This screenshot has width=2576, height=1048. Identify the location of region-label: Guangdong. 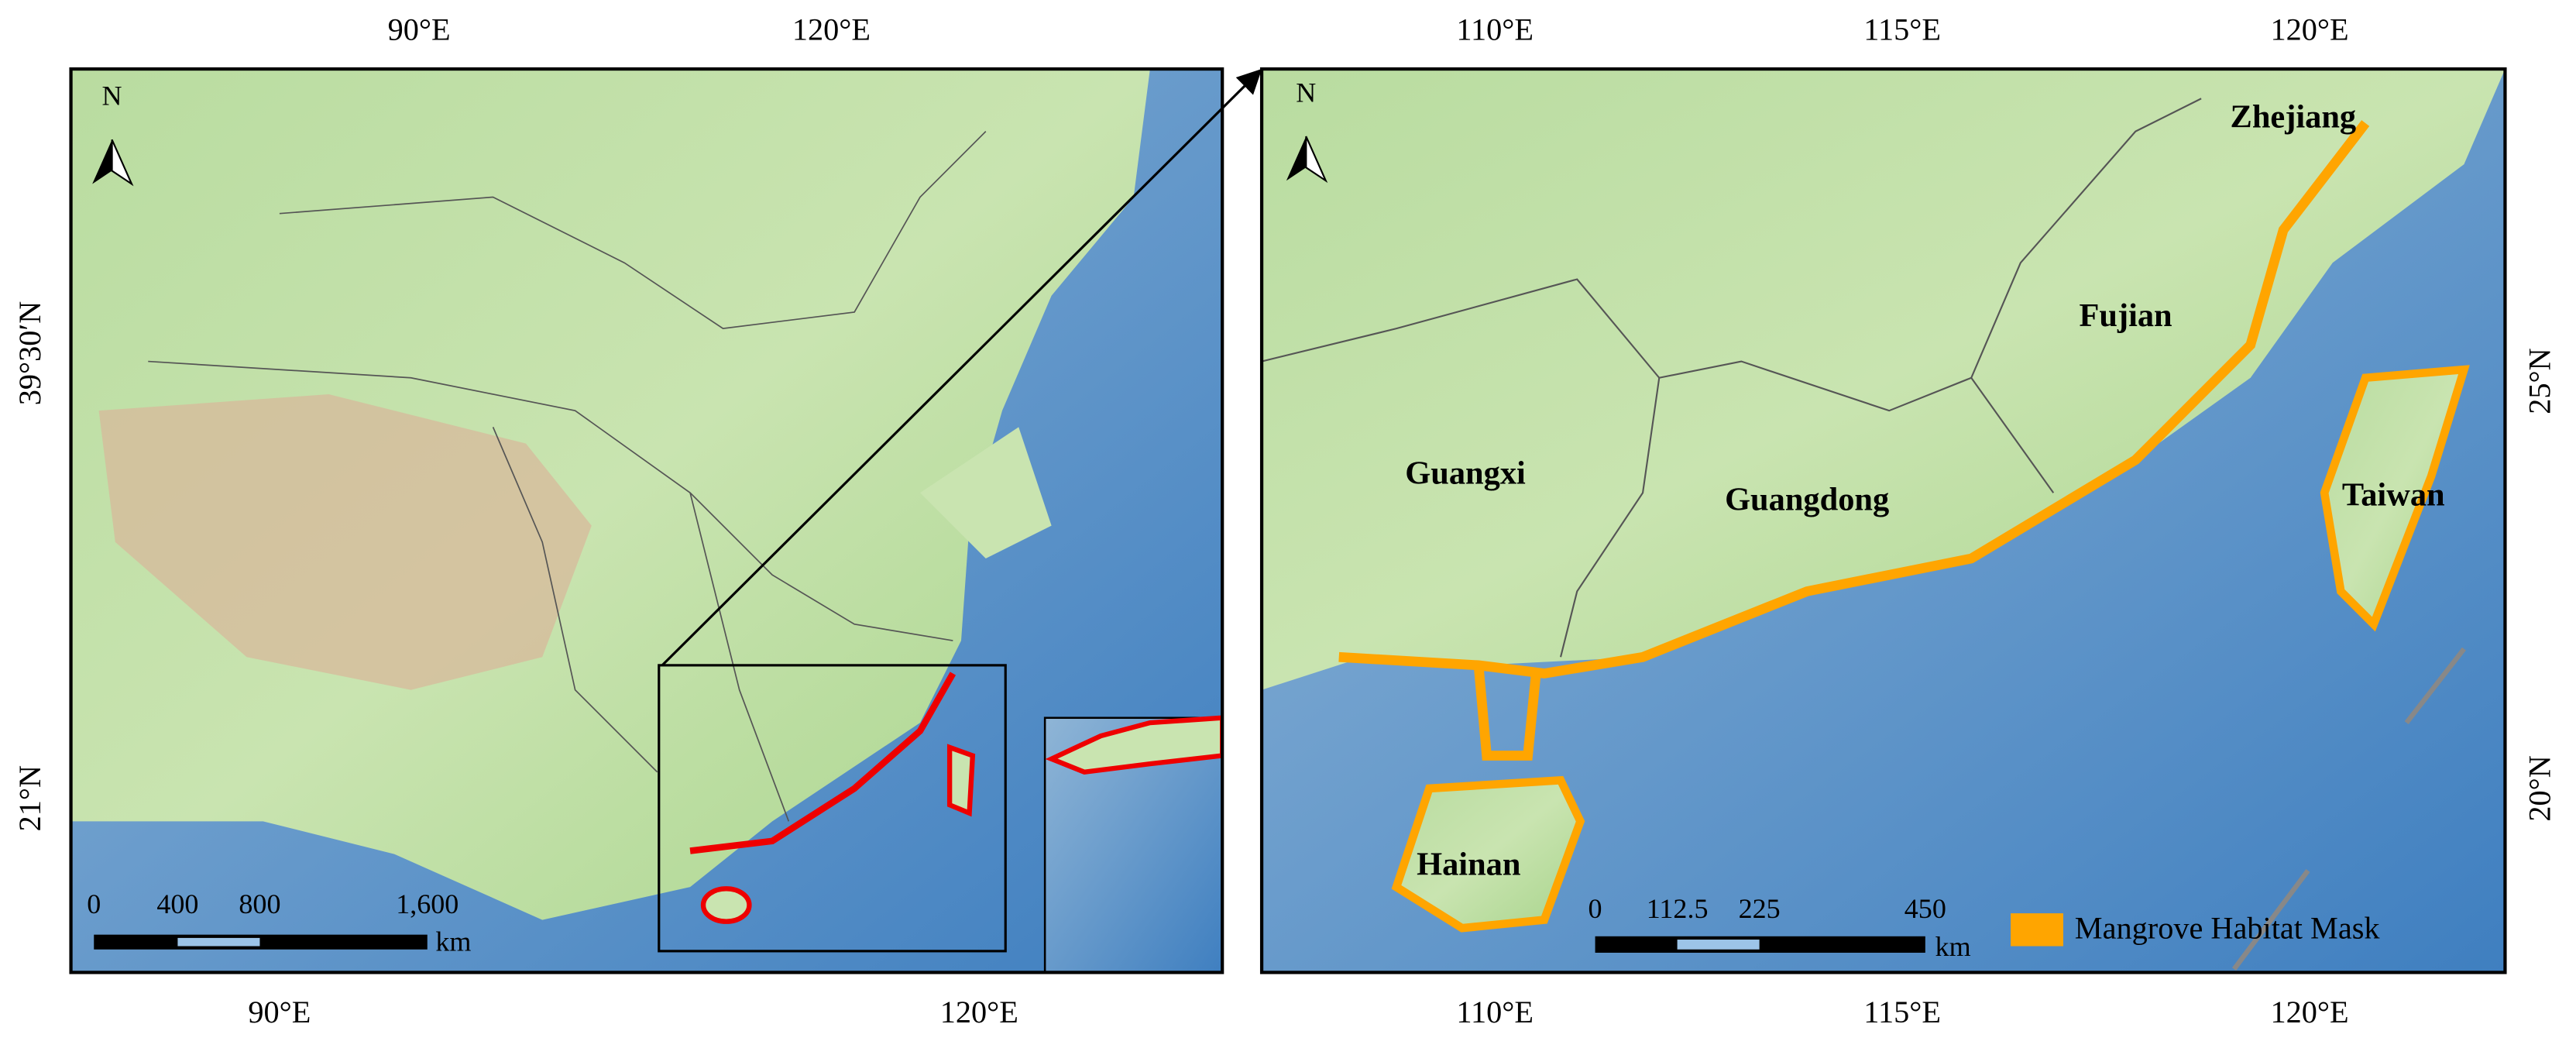
(1807, 500).